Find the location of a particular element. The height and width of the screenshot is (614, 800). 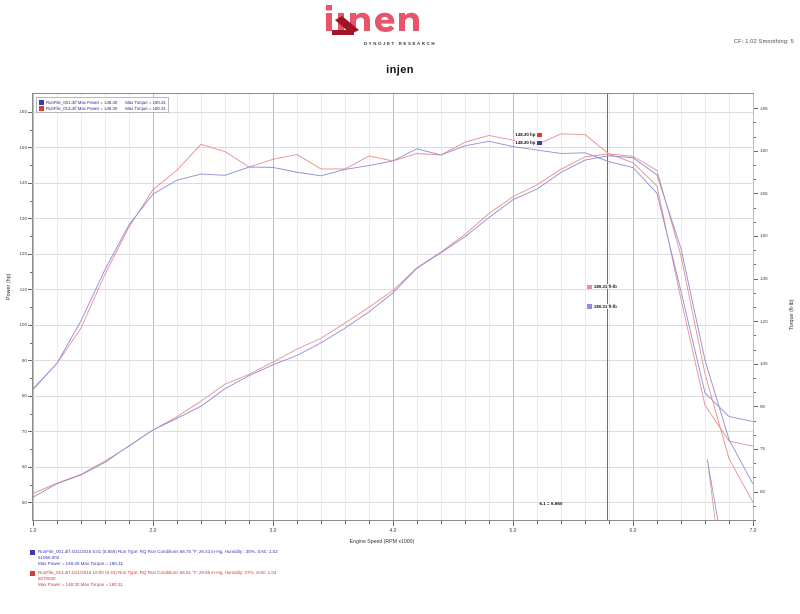

y-axis-left-tick-label: 160 is located at coordinates (23, 112).